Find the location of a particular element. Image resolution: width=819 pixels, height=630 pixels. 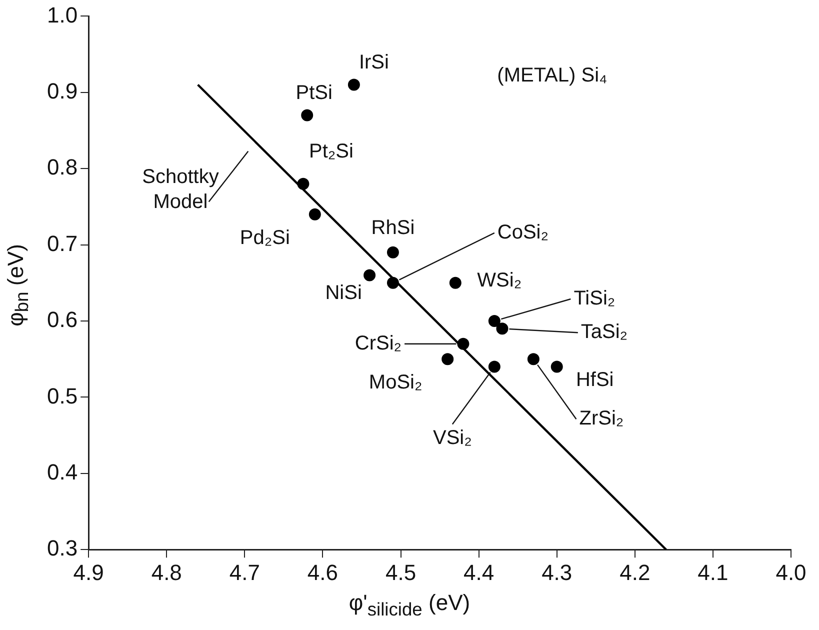

annotation: Pd₂Si is located at coordinates (265, 237).